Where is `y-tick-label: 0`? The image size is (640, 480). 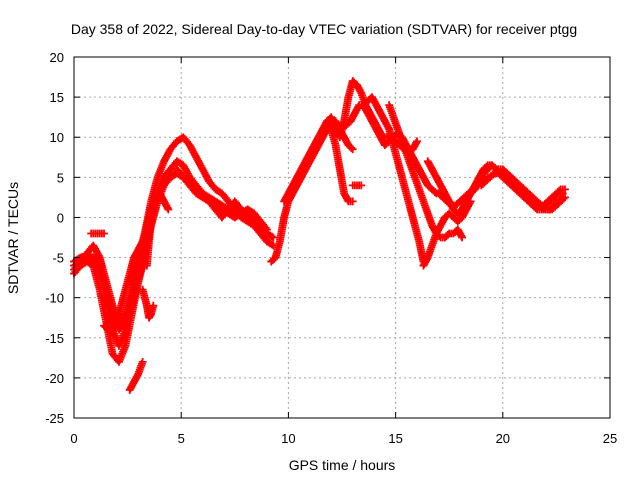
y-tick-label: 0 is located at coordinates (60, 217).